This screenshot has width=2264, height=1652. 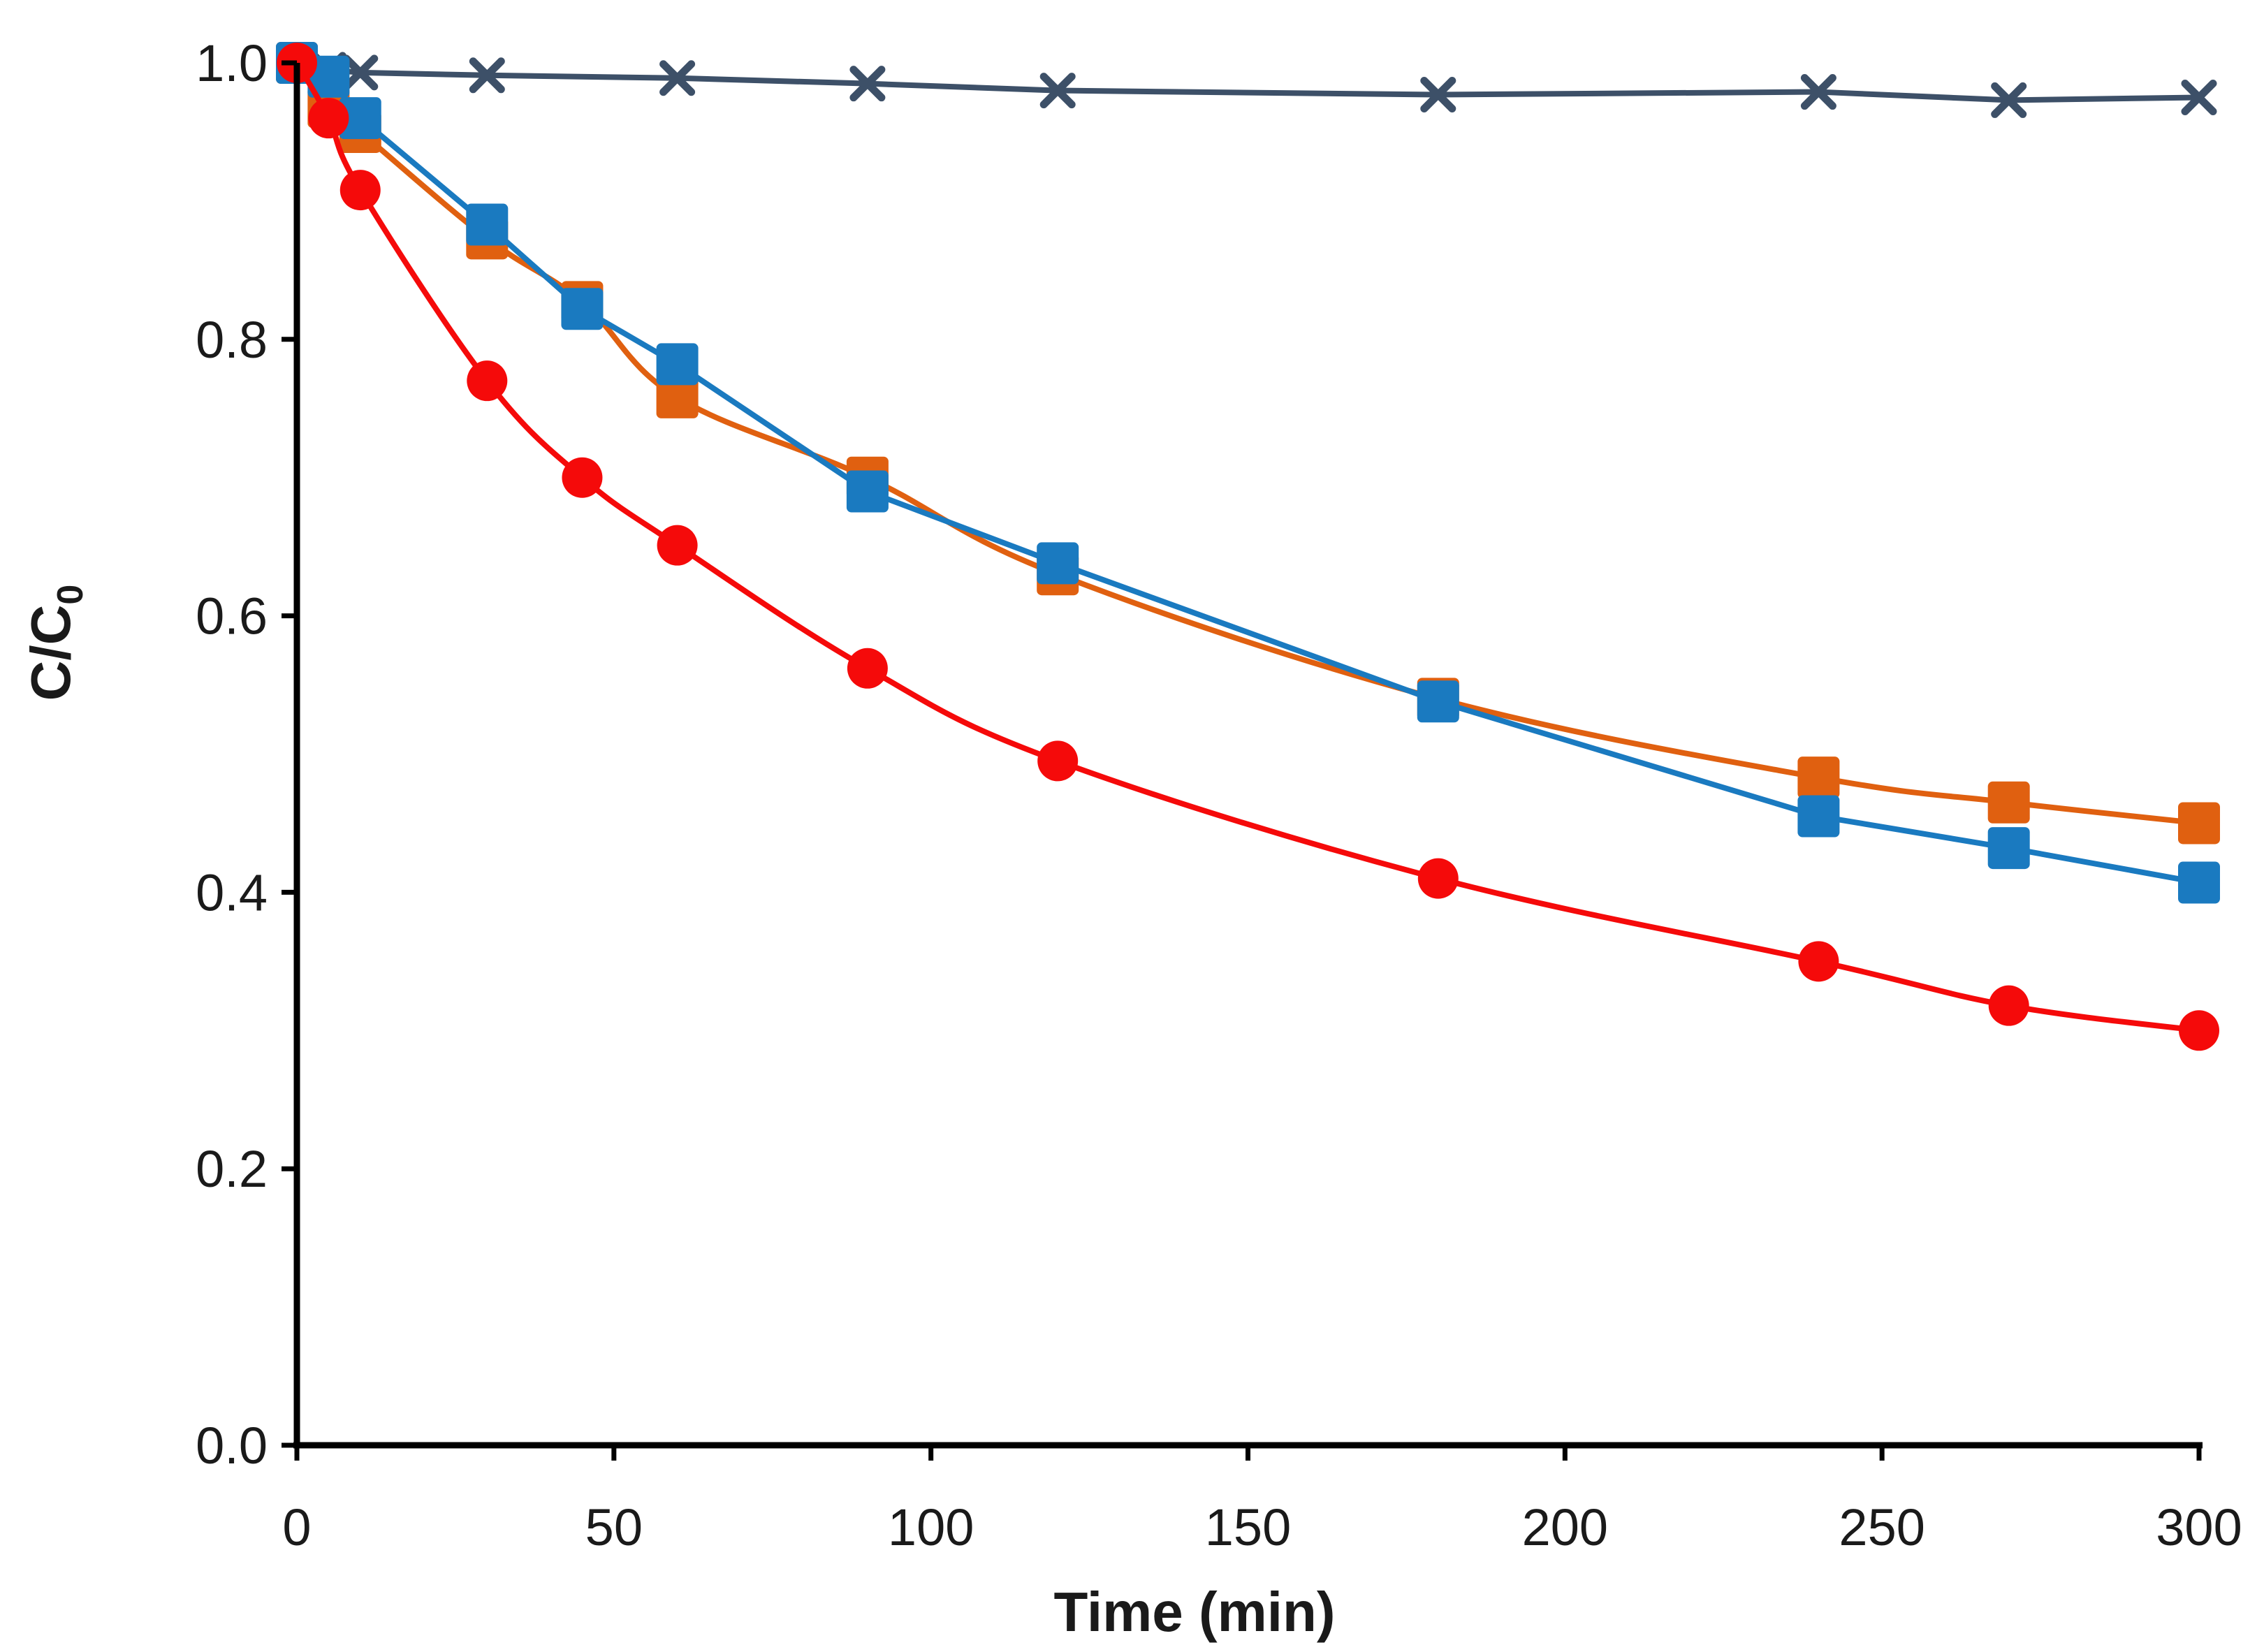 What do you see at coordinates (232, 1169) in the screenshot?
I see `y-tick-label: 0.2` at bounding box center [232, 1169].